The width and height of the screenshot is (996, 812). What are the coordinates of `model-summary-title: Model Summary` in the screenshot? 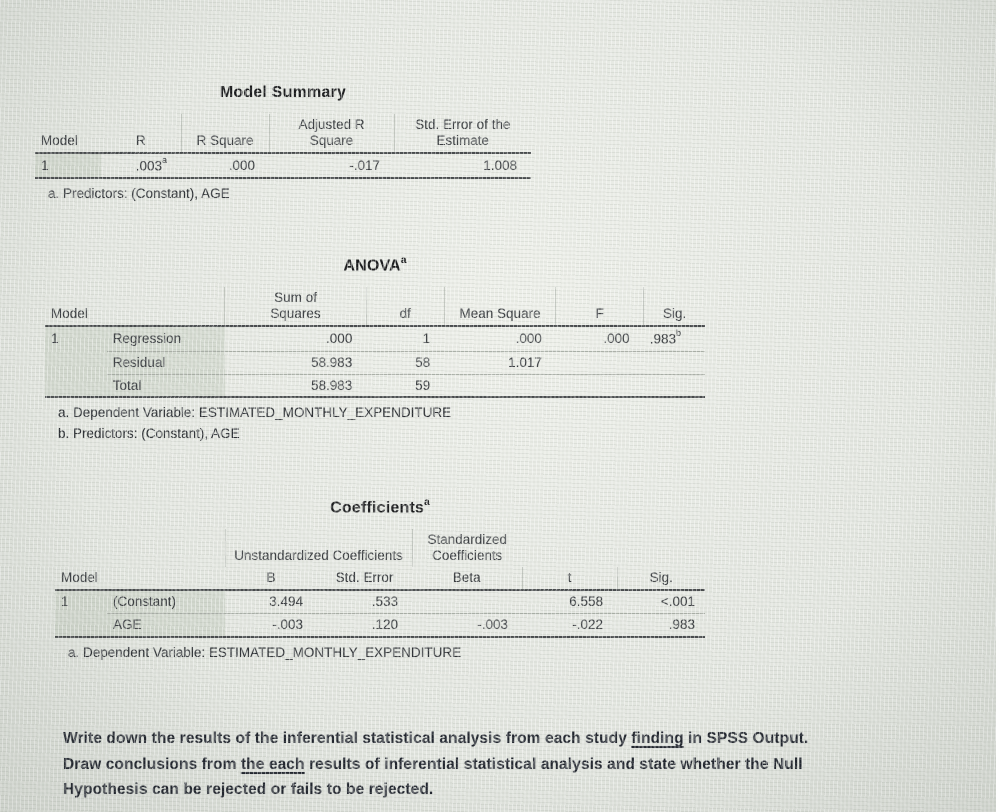 It's located at (283, 93).